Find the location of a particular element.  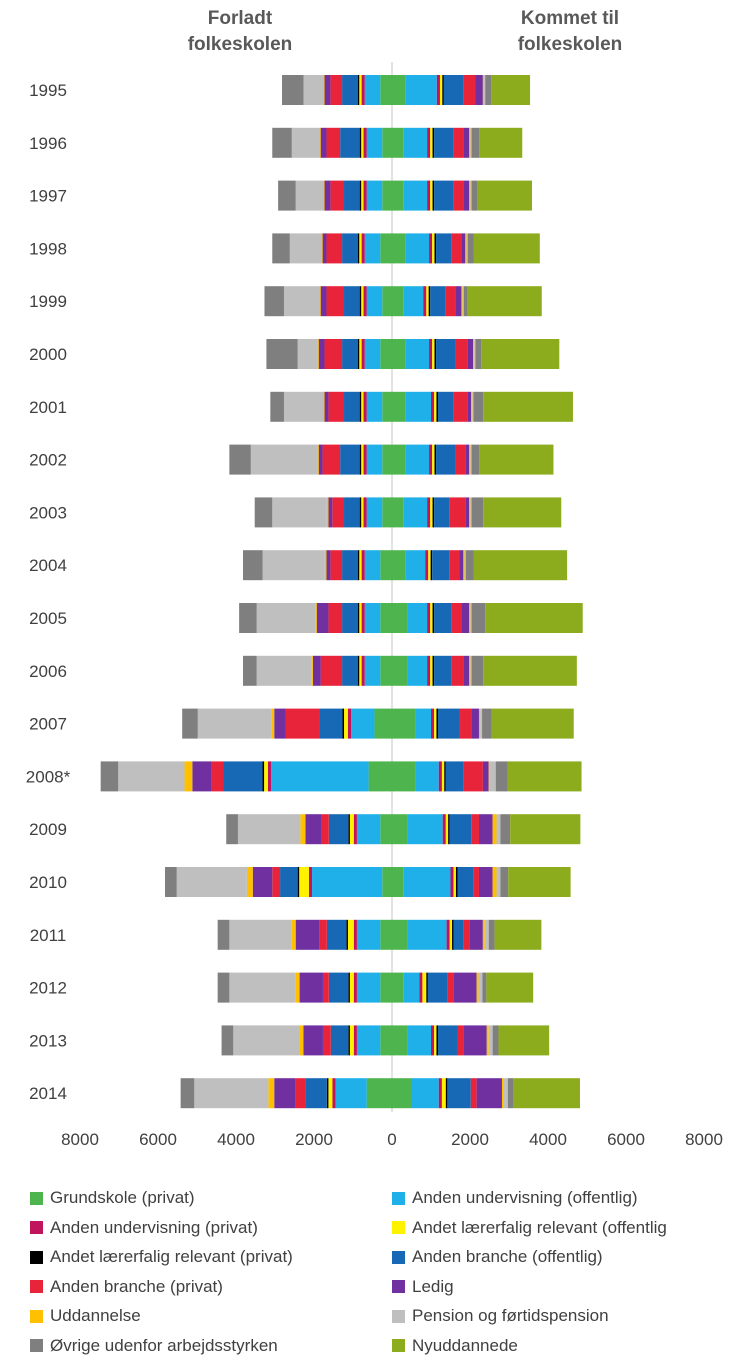

year-label: 2013 is located at coordinates (48, 1040).